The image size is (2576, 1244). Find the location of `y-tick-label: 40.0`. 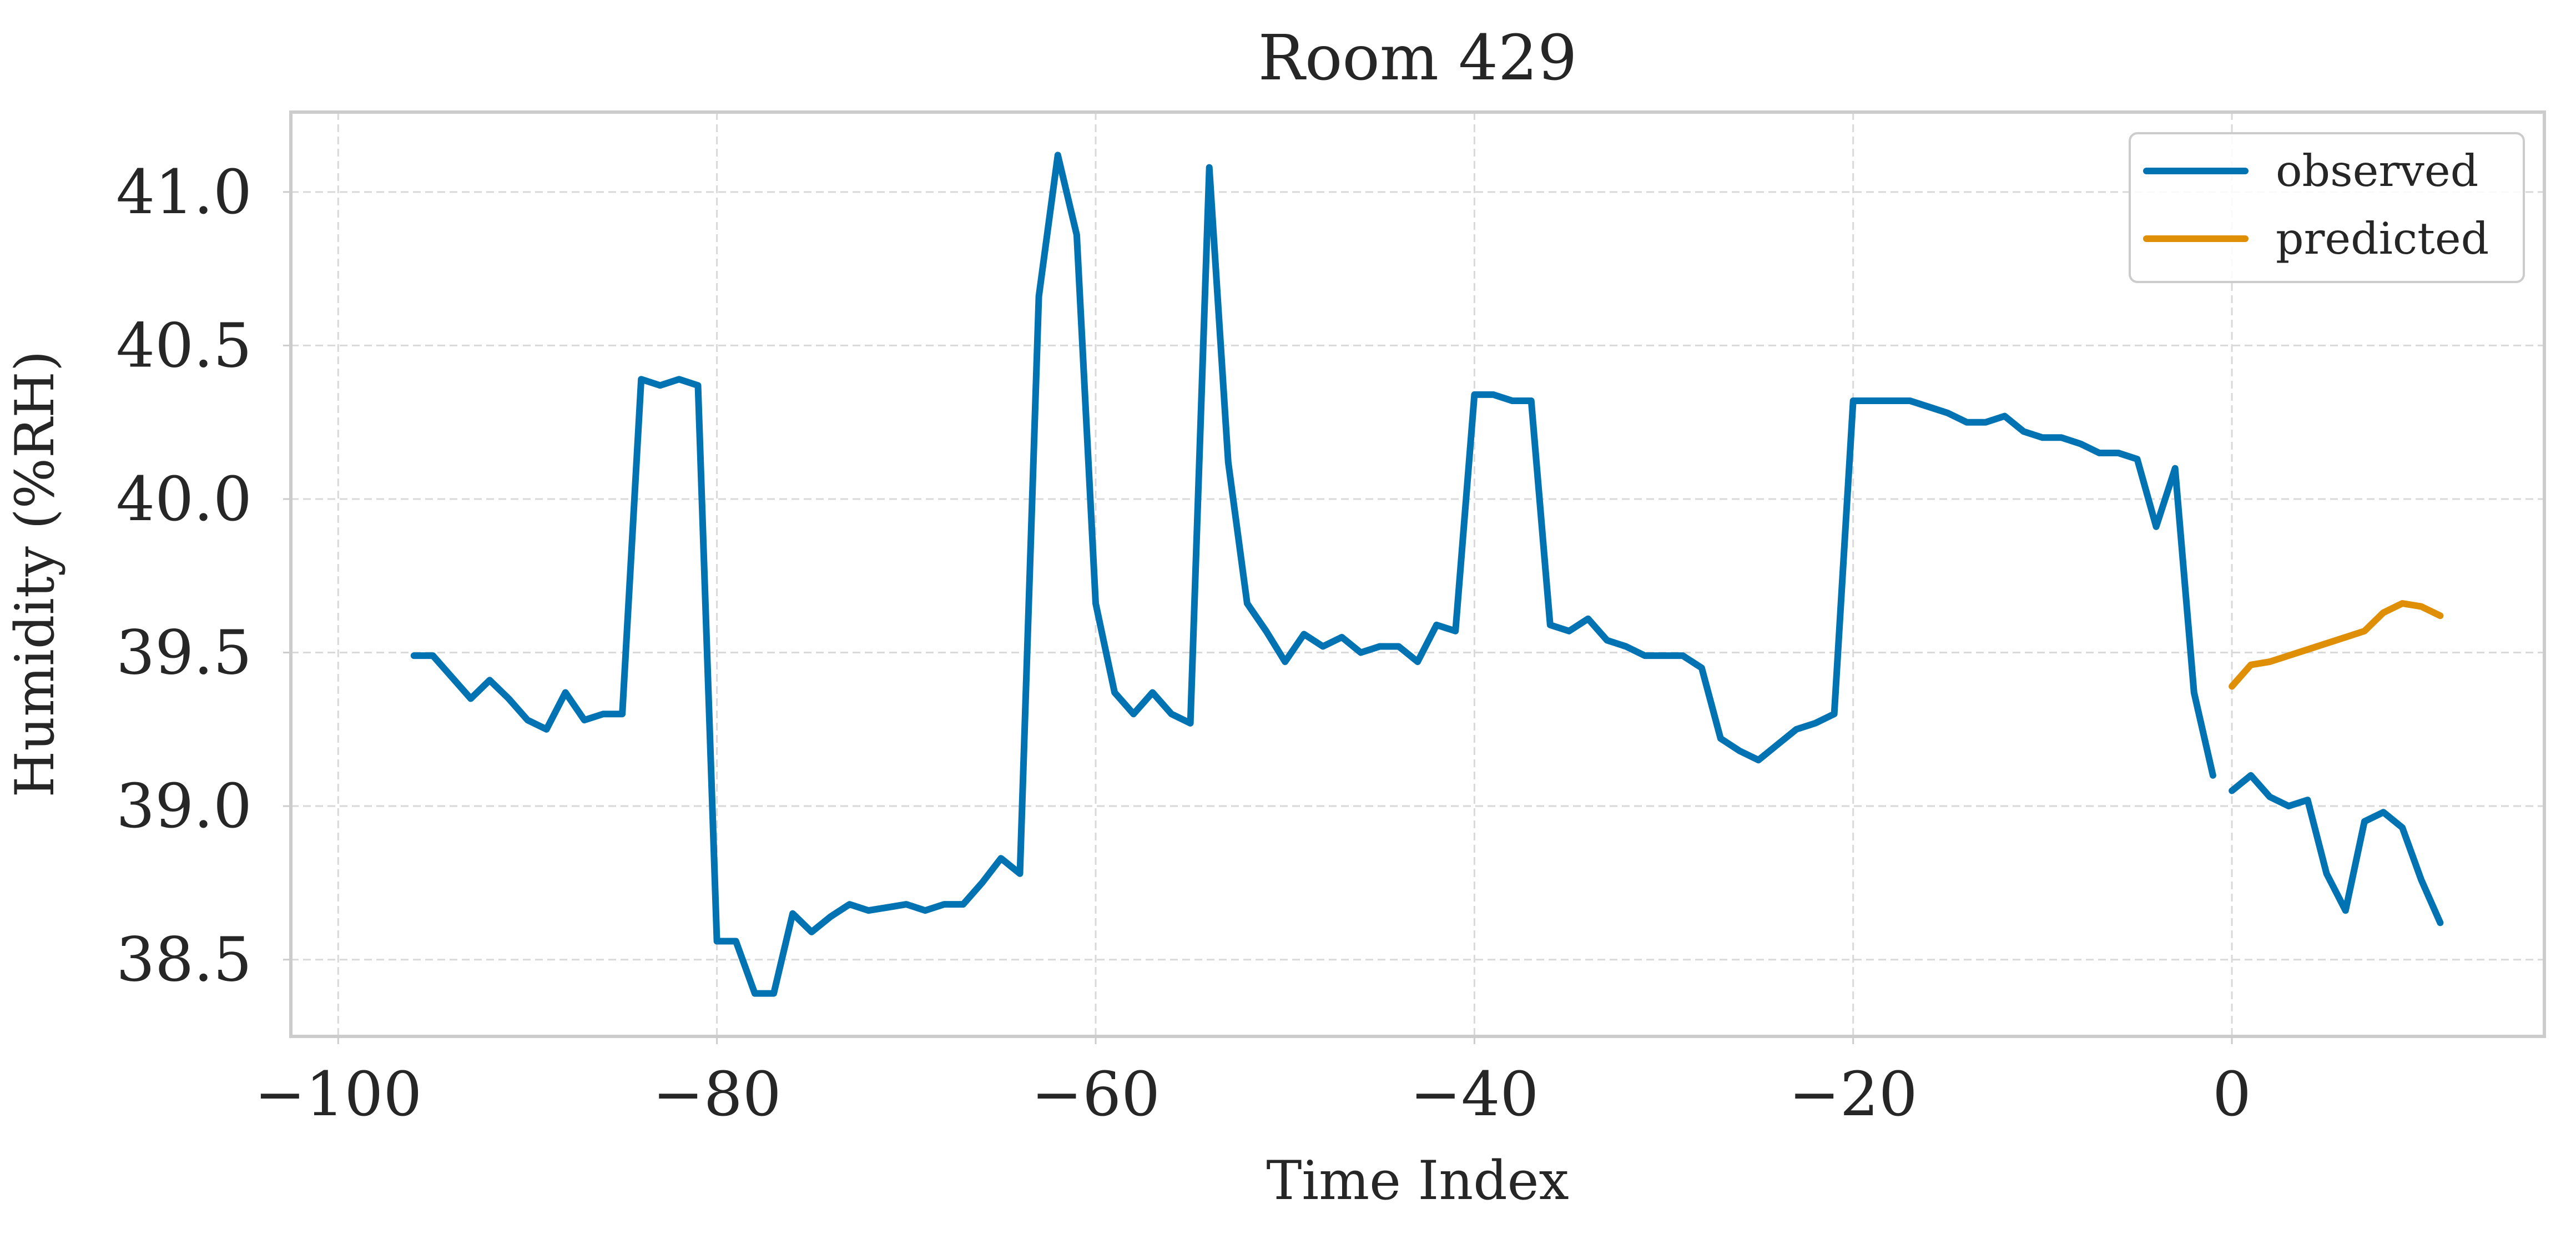

y-tick-label: 40.0 is located at coordinates (184, 499).